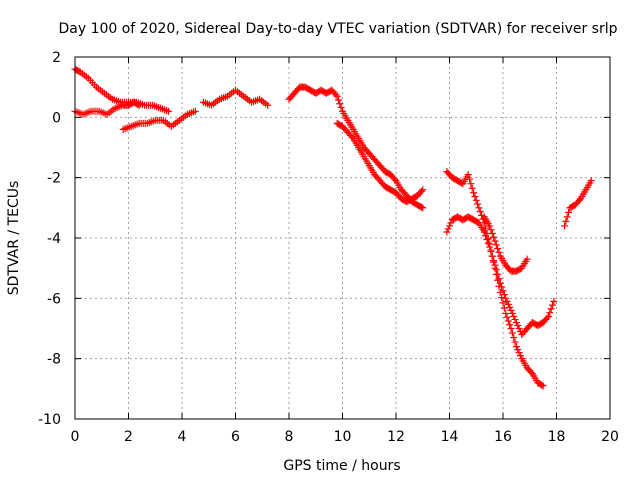 Image resolution: width=640 pixels, height=480 pixels. Describe the element at coordinates (610, 437) in the screenshot. I see `x-tick-label: 20` at that location.